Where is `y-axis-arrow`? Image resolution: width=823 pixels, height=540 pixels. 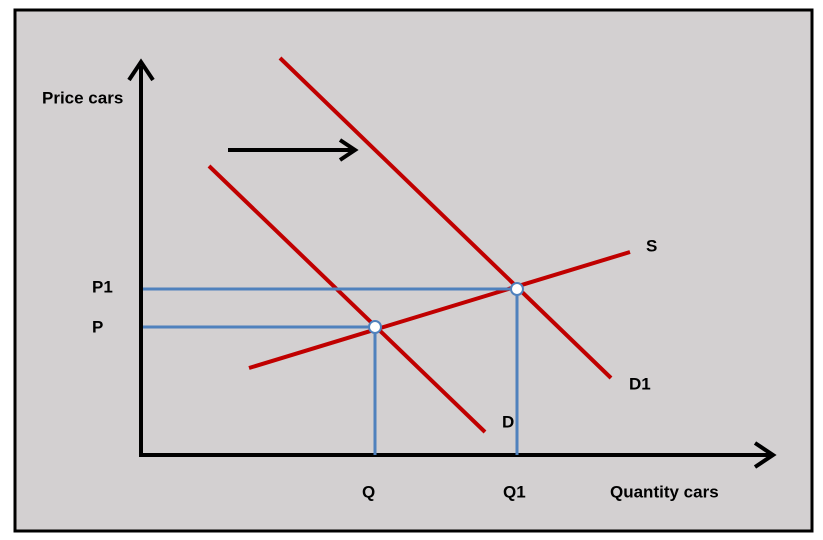 y-axis-arrow is located at coordinates (141, 70).